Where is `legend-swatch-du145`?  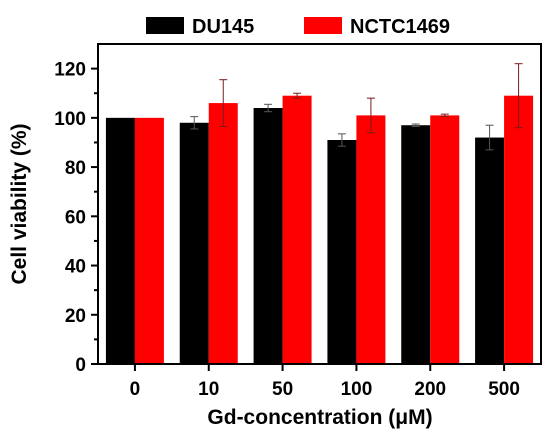
legend-swatch-du145 is located at coordinates (165, 25).